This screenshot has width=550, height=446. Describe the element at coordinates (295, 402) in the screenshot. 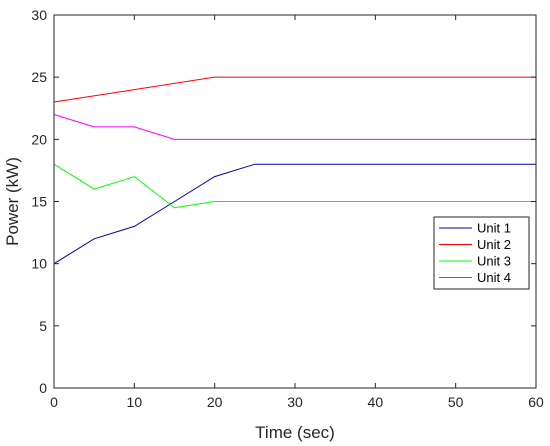

I see `x-tick-label: 30` at that location.